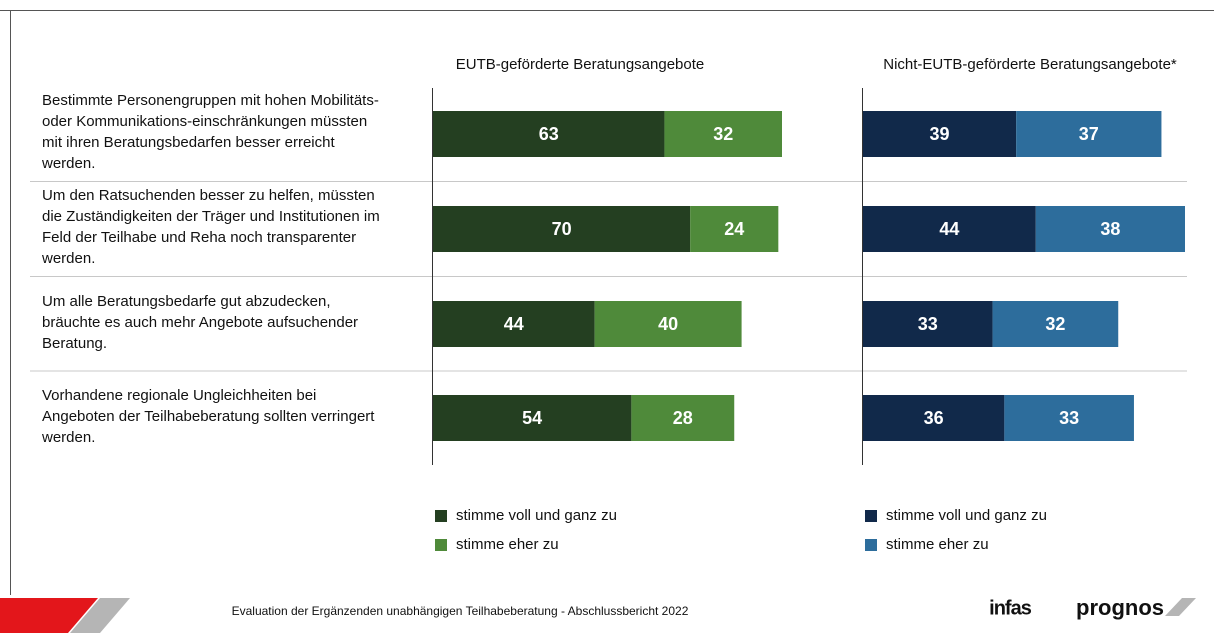 The image size is (1214, 633). Describe the element at coordinates (580, 64) in the screenshot. I see `panel-title: EUTB-geförderte Beratungsangebote` at that location.